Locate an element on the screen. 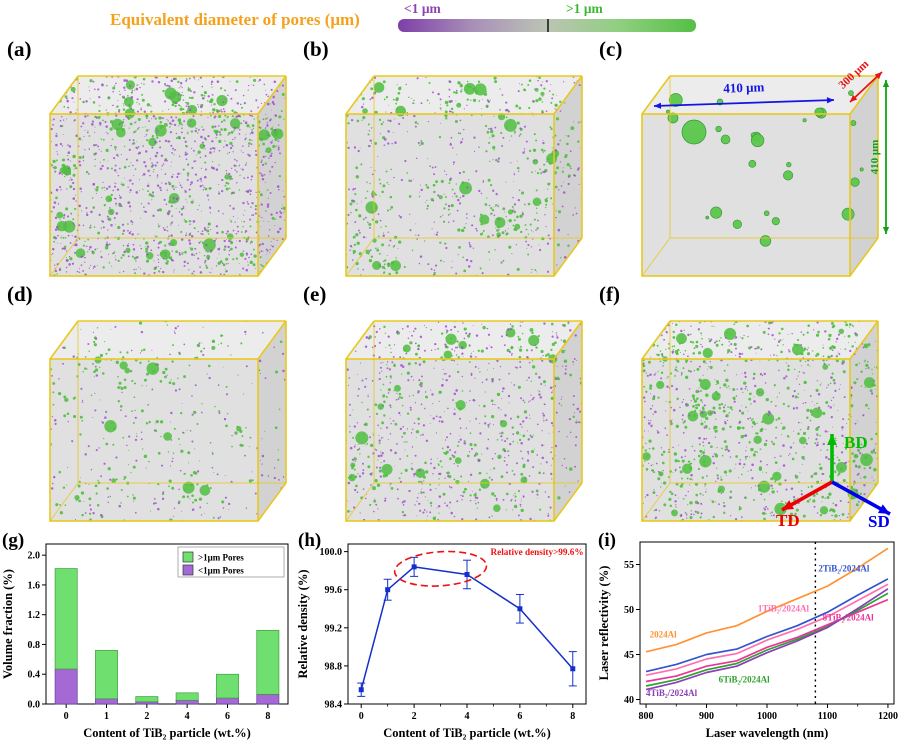 Image resolution: width=908 pixels, height=746 pixels. legend-label: <1μm Pores is located at coordinates (221, 571).